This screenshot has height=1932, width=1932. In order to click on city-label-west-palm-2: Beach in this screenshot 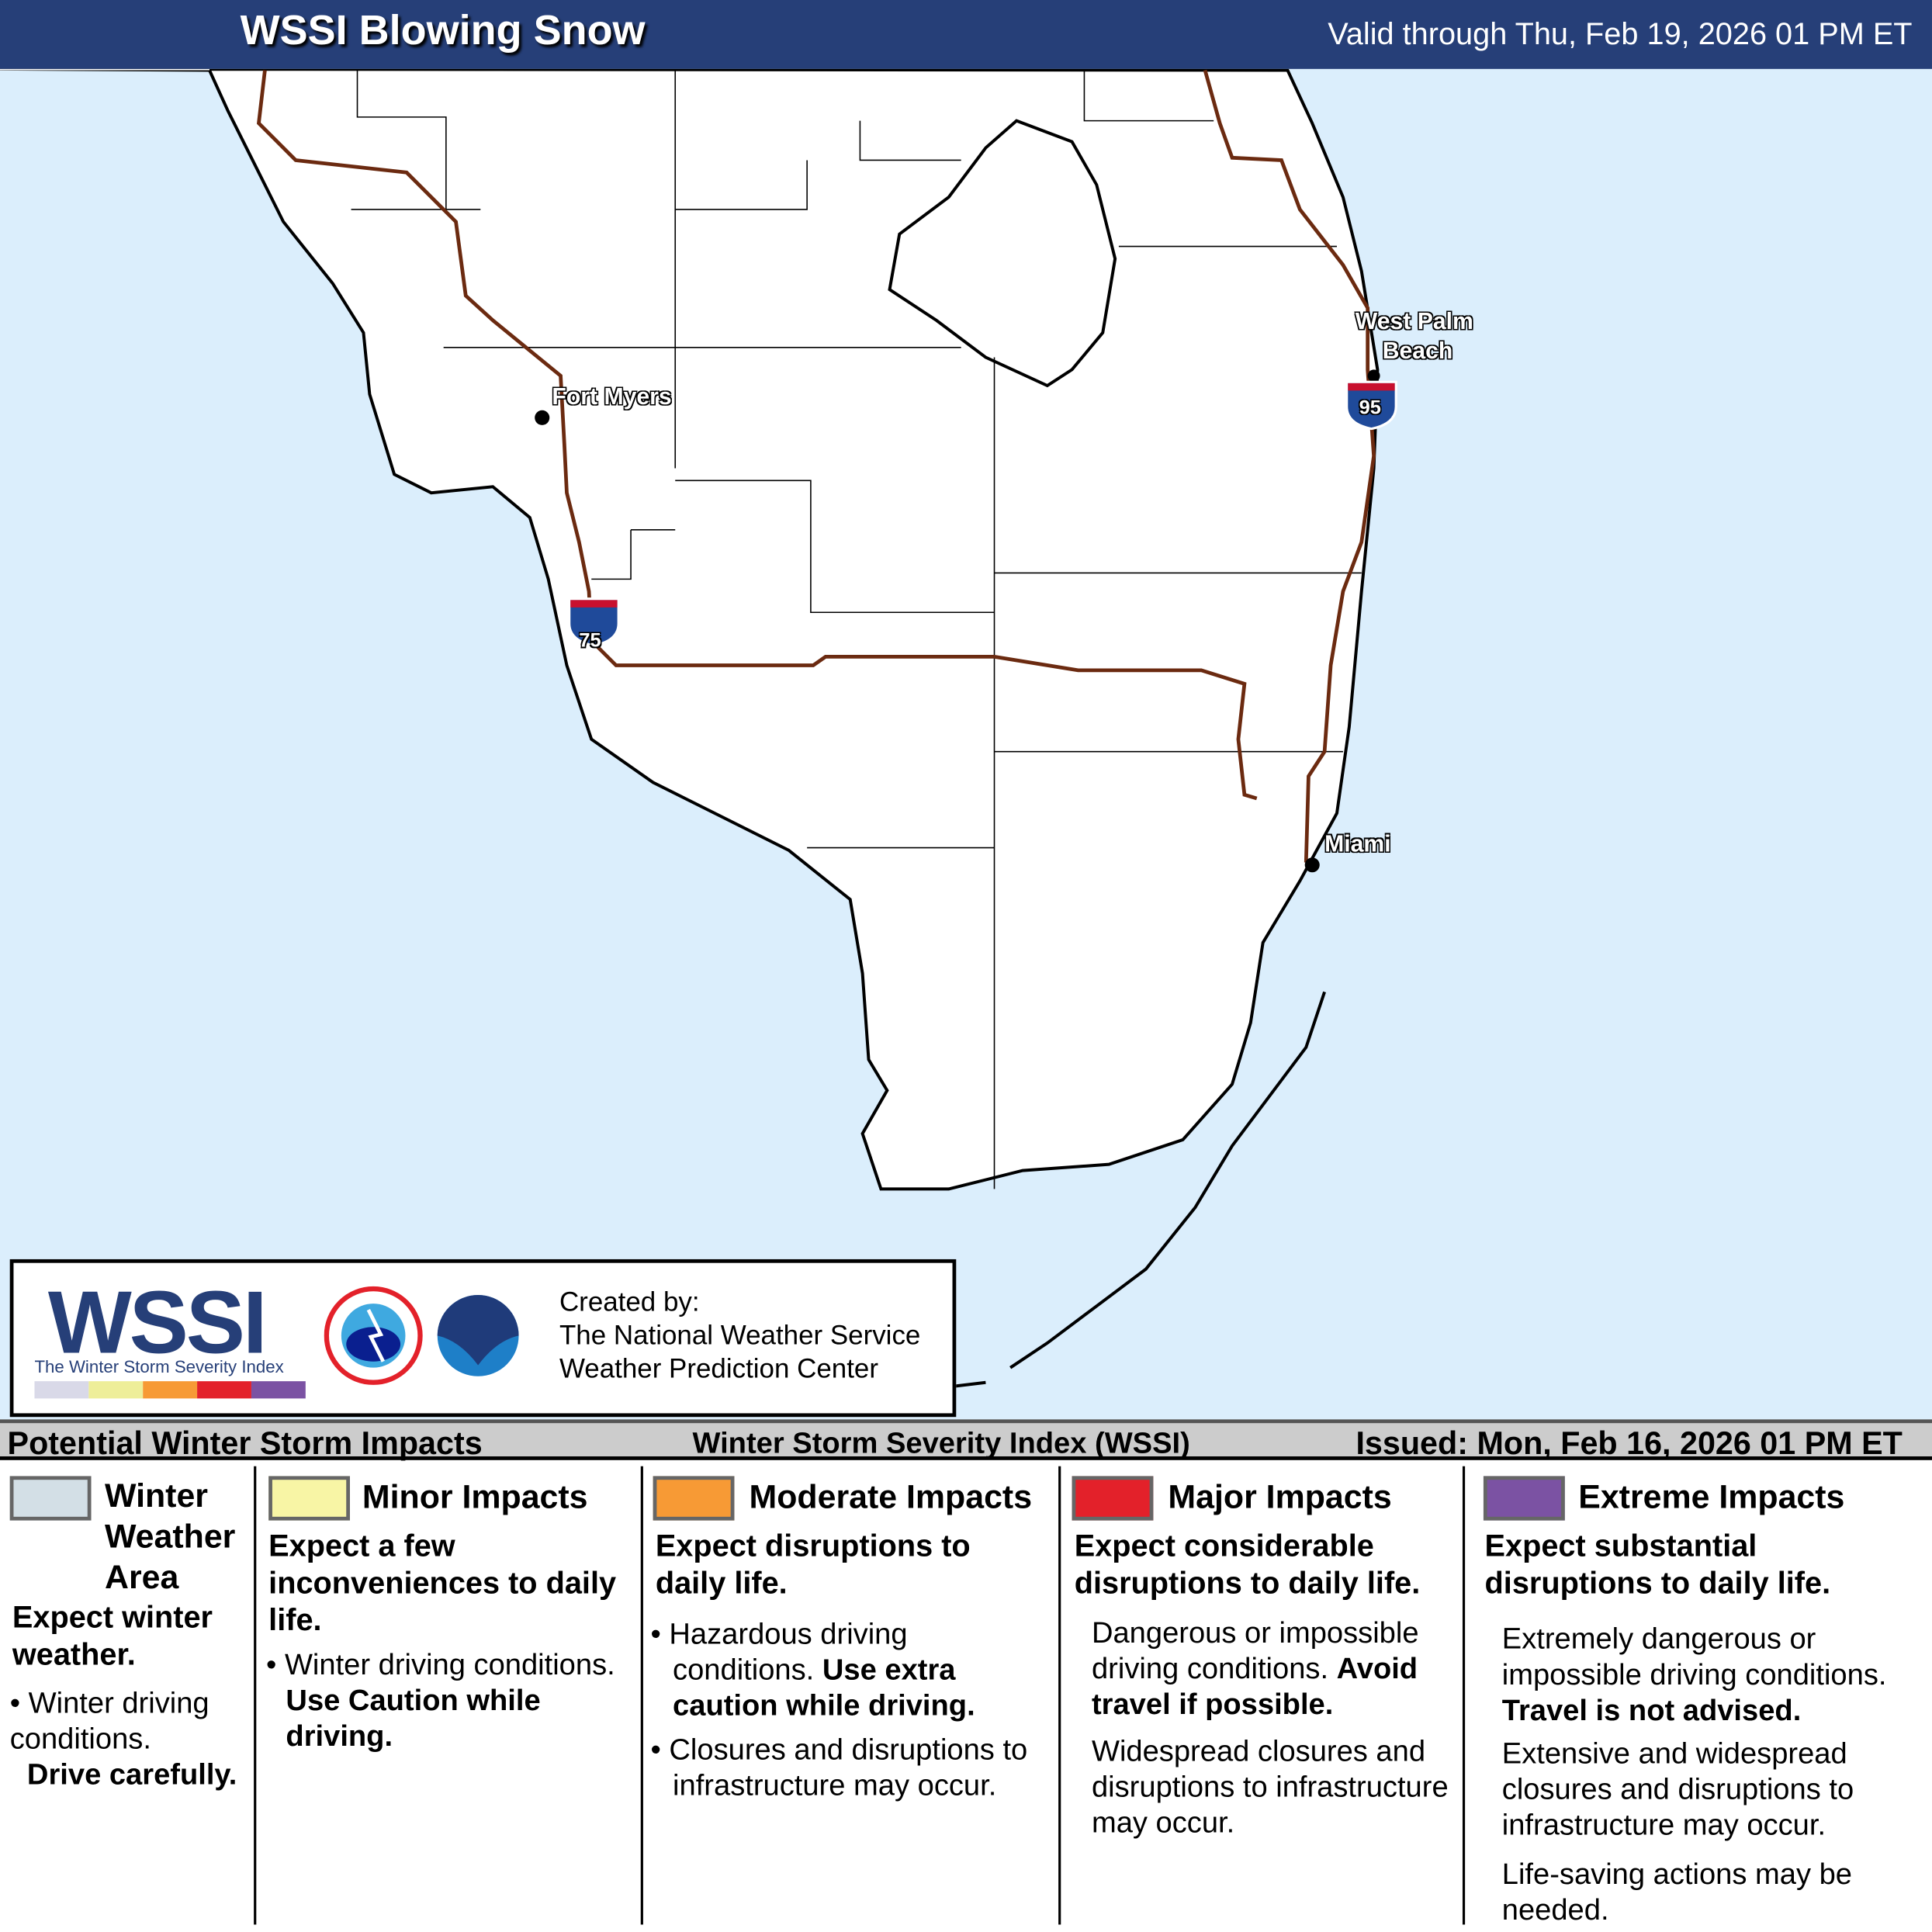, I will do `click(1417, 351)`.